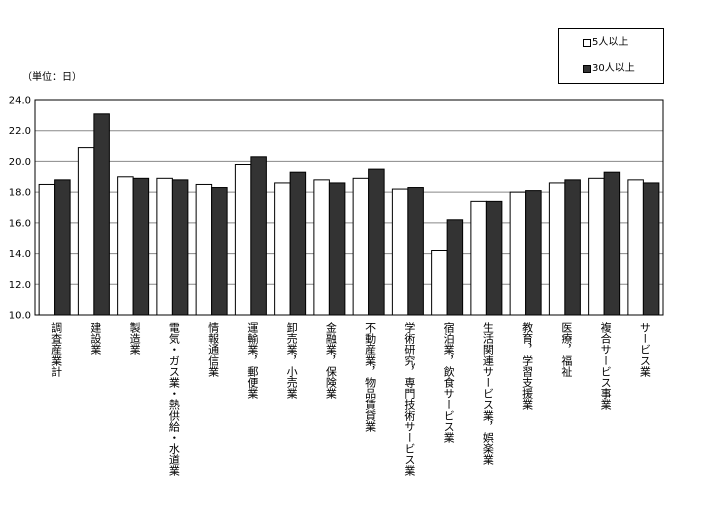 The width and height of the screenshot is (708, 528). I want to click on legend-item-30plus: 30人以上, so click(609, 69).